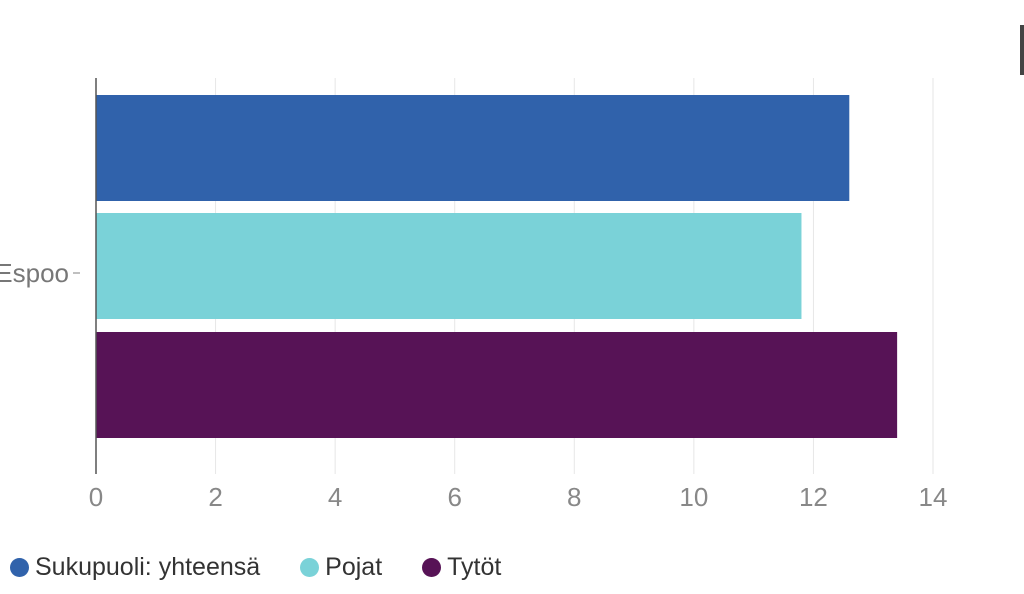  I want to click on x-tick-label-0: 0, so click(96, 497).